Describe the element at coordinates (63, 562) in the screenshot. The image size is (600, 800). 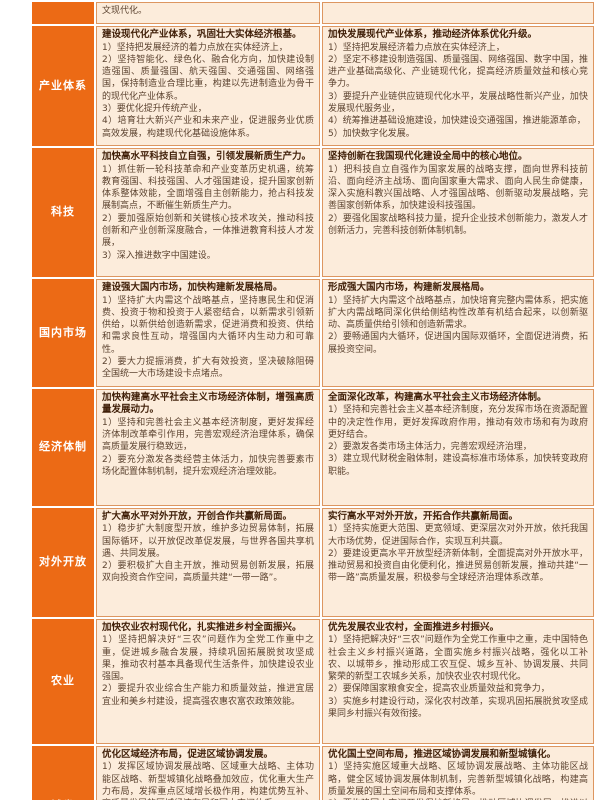
I see `row-category-label: 对外开放` at that location.